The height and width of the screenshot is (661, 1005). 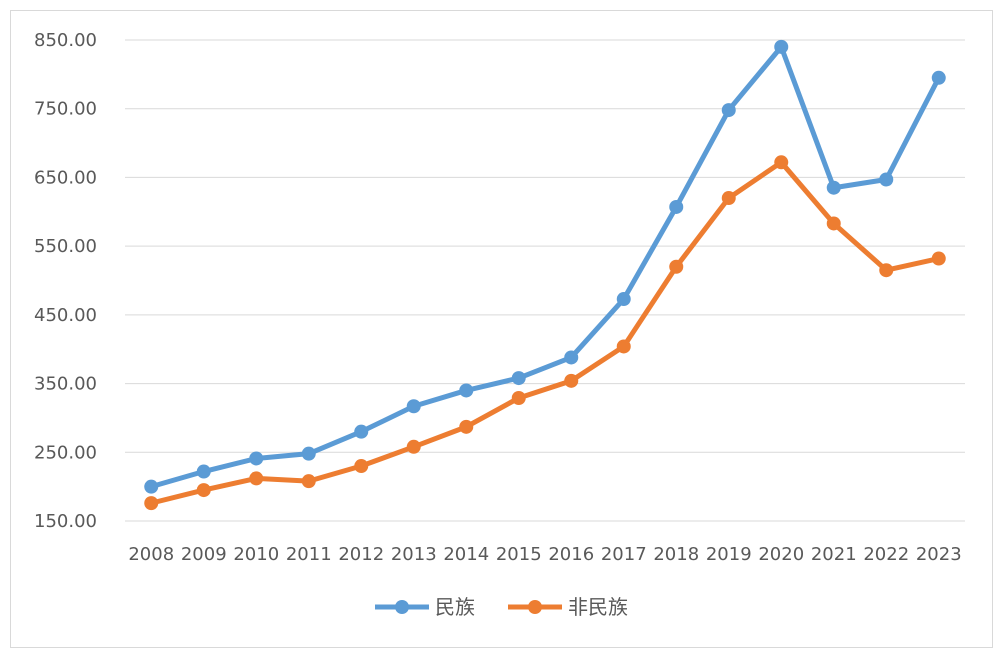 I want to click on x-tick-label: 2020, so click(x=781, y=554).